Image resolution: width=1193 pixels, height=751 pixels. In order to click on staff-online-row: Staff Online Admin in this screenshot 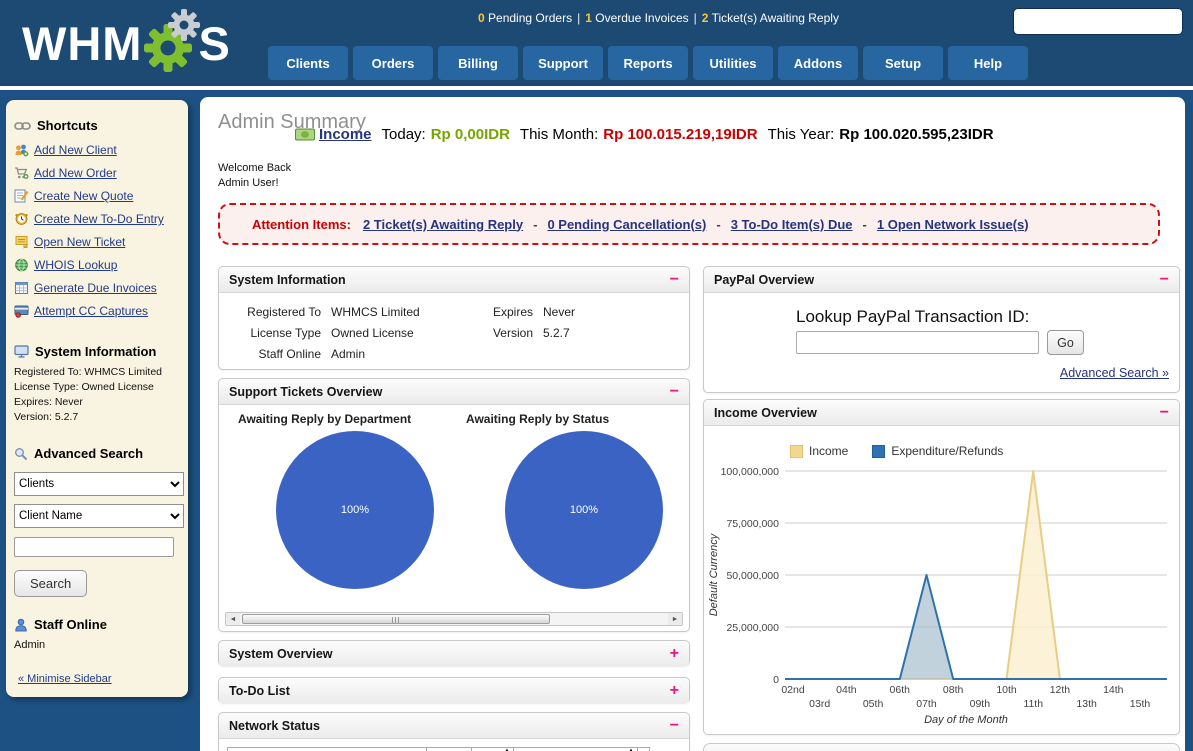, I will do `click(312, 354)`.